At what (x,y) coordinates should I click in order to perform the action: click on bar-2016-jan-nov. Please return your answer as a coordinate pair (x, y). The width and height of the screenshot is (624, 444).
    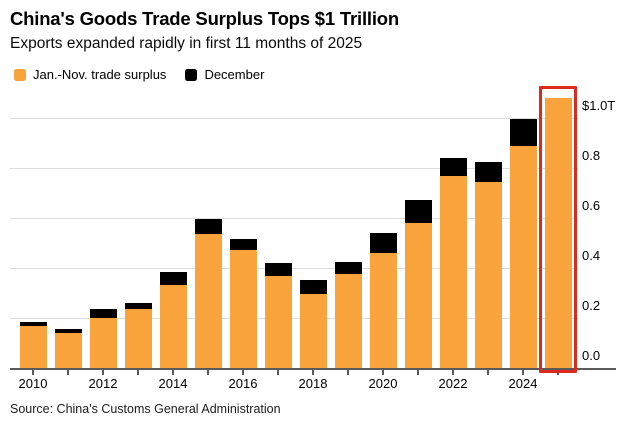
    Looking at the image, I should click on (243, 309).